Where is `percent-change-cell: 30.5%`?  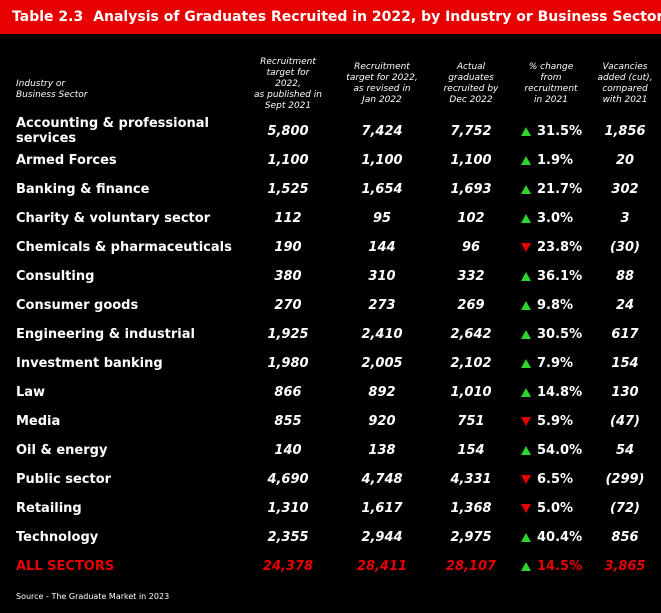
percent-change-cell: 30.5% is located at coordinates (551, 334).